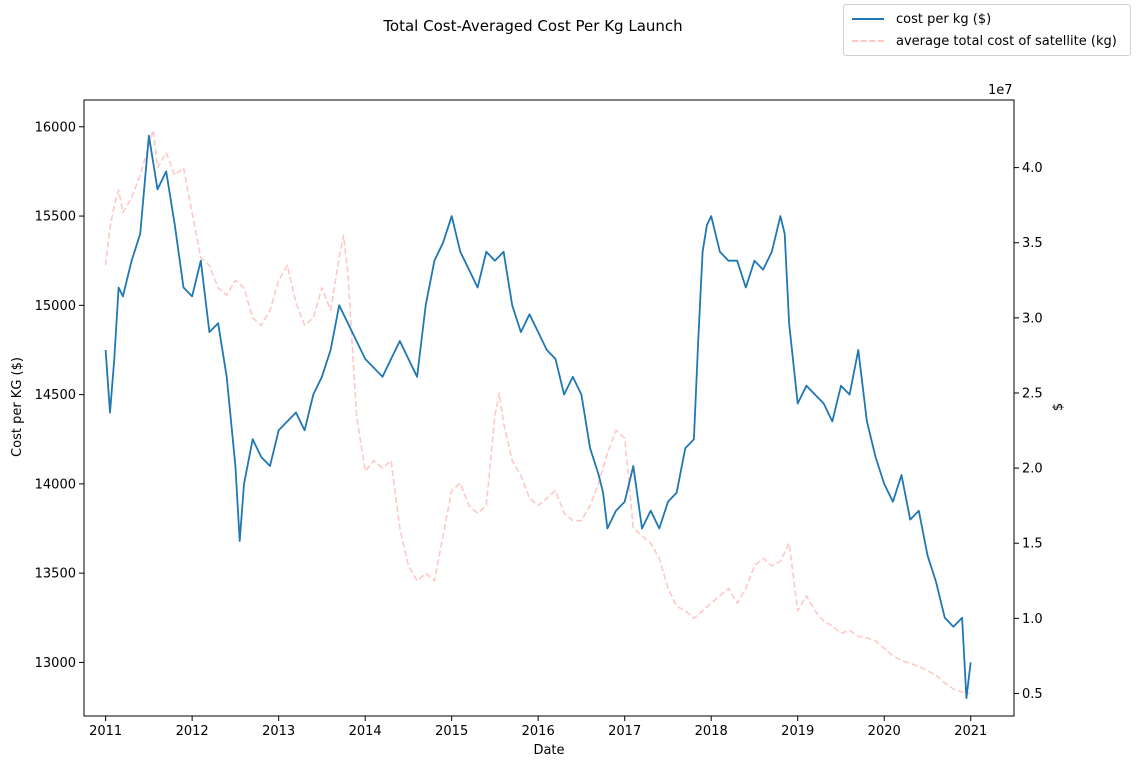 The image size is (1136, 768). What do you see at coordinates (944, 19) in the screenshot?
I see `legend-label: cost per kg ($)` at bounding box center [944, 19].